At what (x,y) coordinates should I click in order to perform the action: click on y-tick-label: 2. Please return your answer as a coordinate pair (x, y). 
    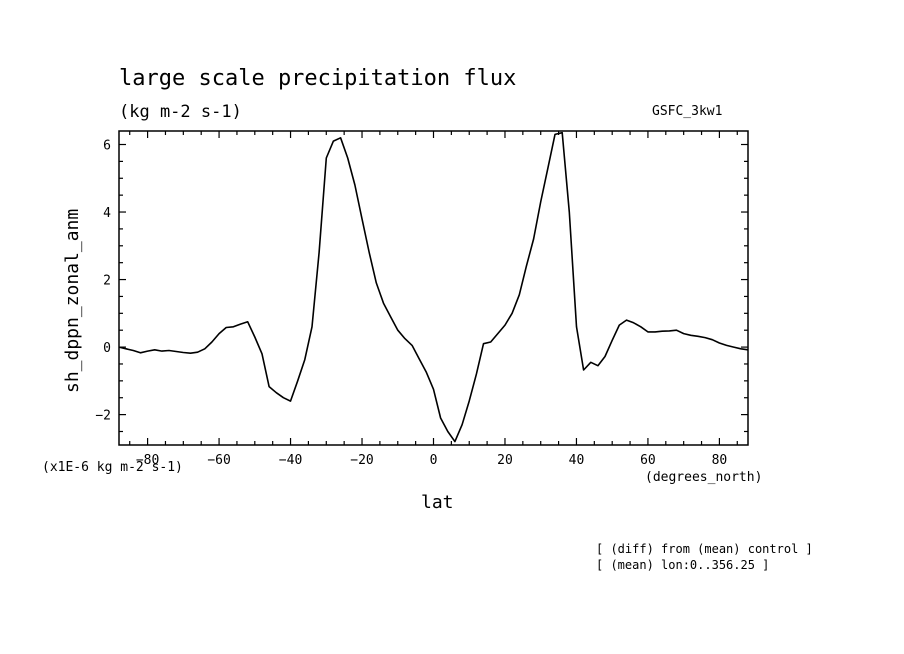
    Looking at the image, I should click on (107, 281).